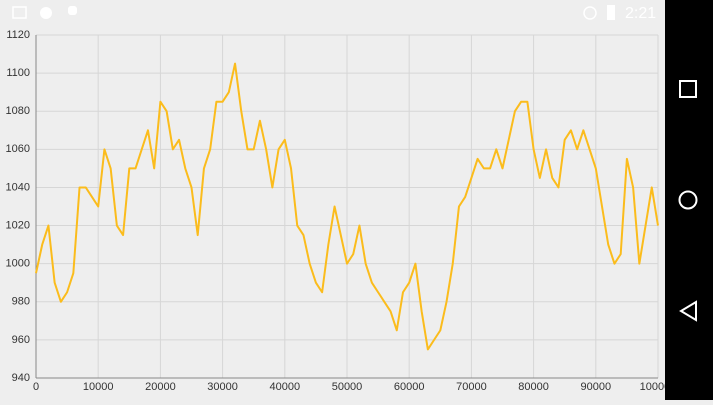  Describe the element at coordinates (19, 12) in the screenshot. I see `image-icon` at that location.